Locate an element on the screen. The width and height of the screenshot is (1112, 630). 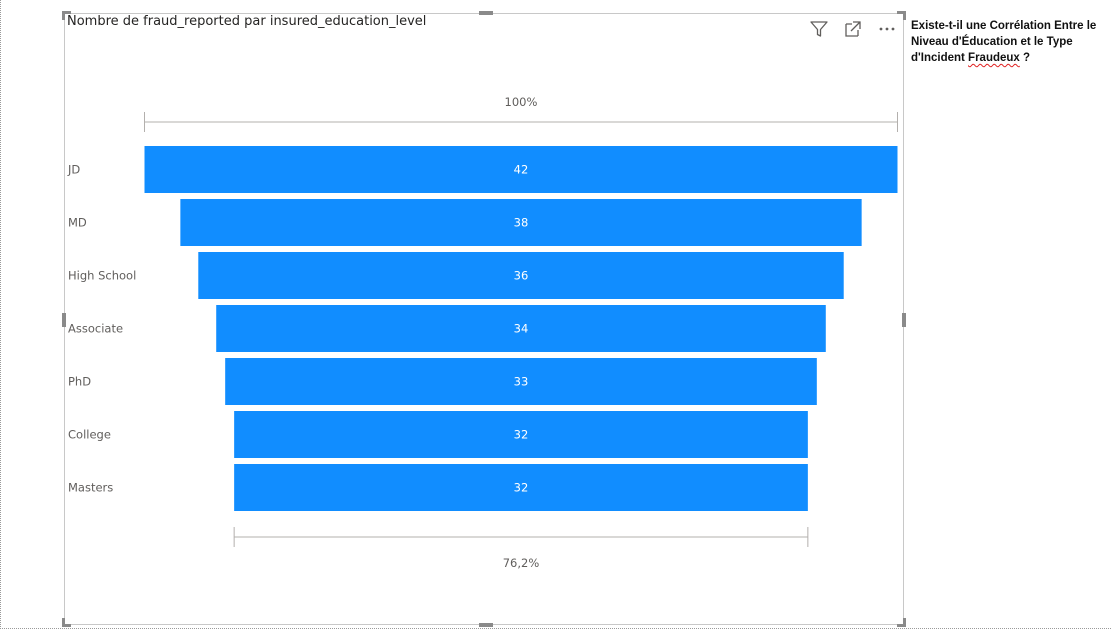
category-label: MD is located at coordinates (77, 223).